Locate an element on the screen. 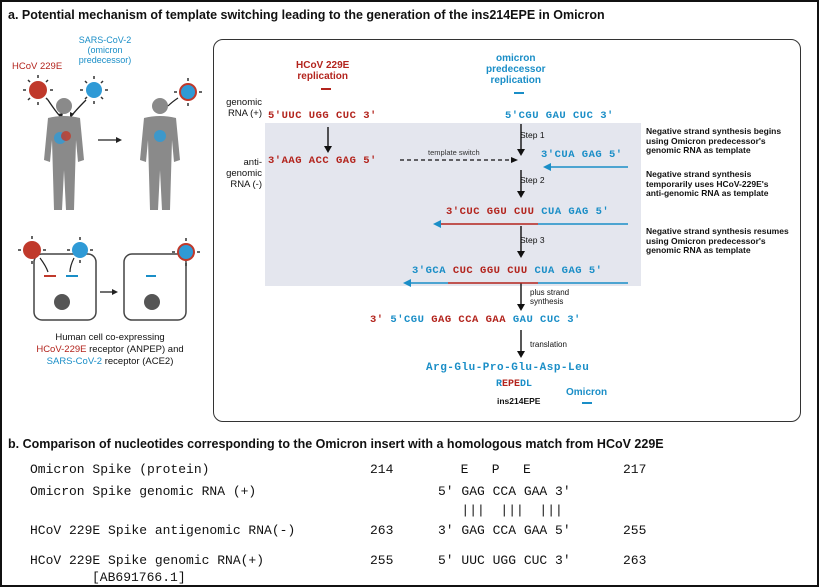 The width and height of the screenshot is (819, 587). ins214epe-label: ins214EPE is located at coordinates (519, 401).